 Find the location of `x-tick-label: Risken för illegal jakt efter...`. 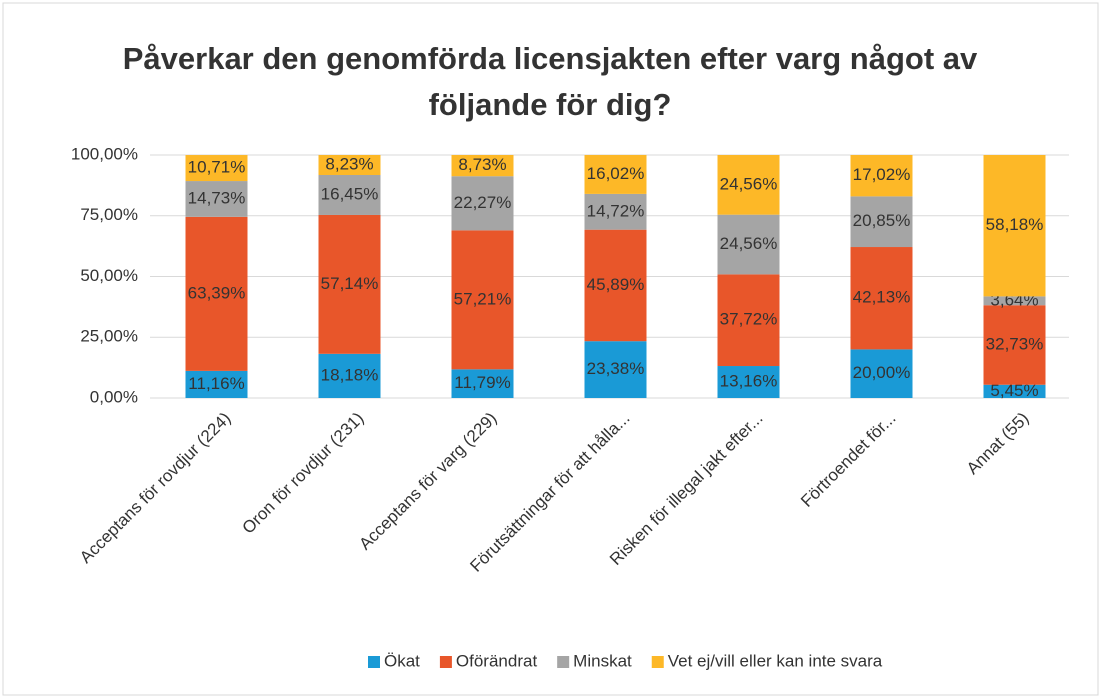

x-tick-label: Risken för illegal jakt efter... is located at coordinates (686, 489).